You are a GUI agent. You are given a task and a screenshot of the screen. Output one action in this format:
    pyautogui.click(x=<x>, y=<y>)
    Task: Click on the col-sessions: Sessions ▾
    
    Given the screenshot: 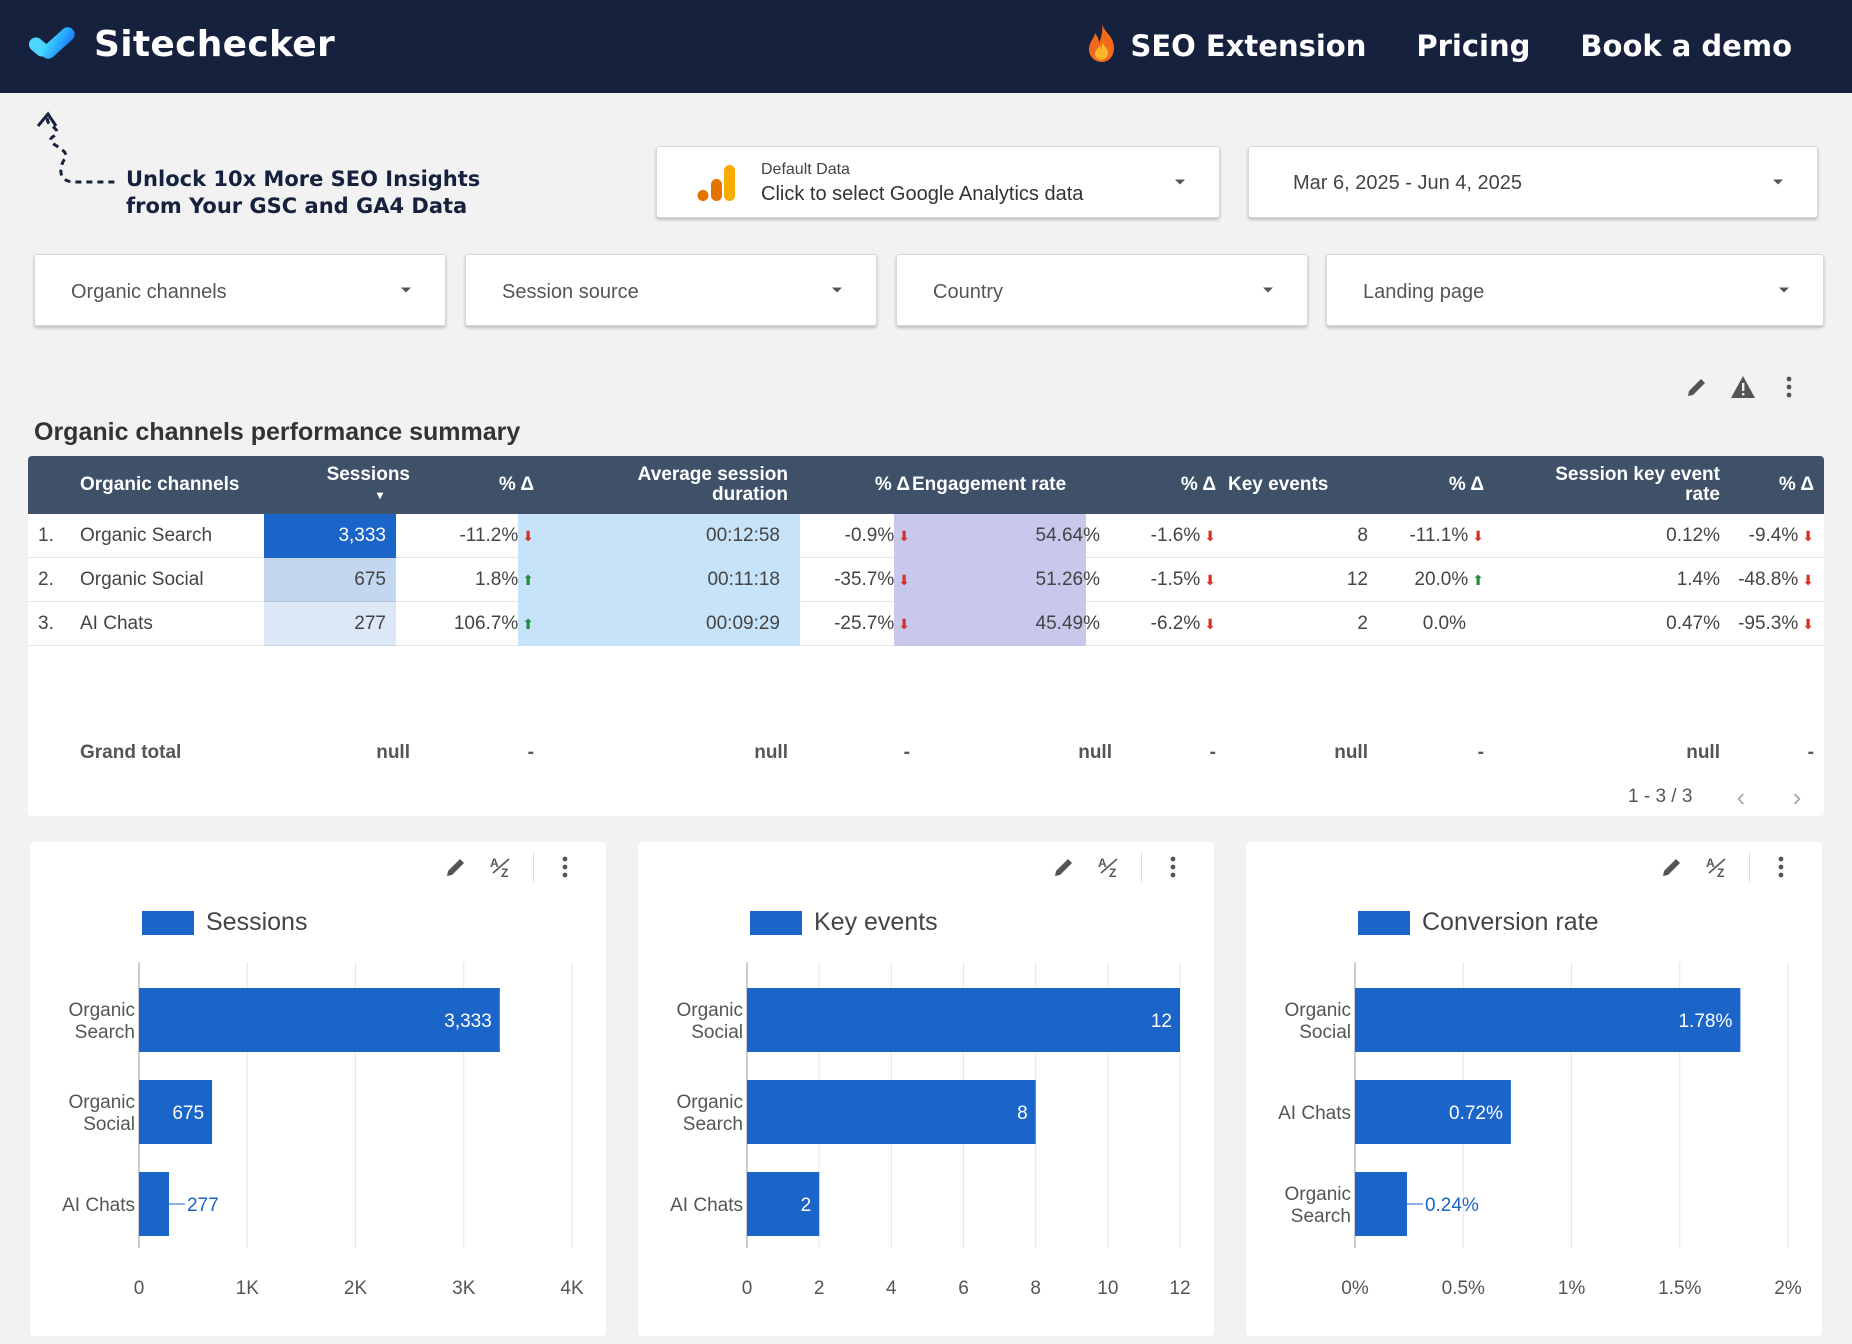 What is the action you would take?
    pyautogui.click(x=337, y=485)
    